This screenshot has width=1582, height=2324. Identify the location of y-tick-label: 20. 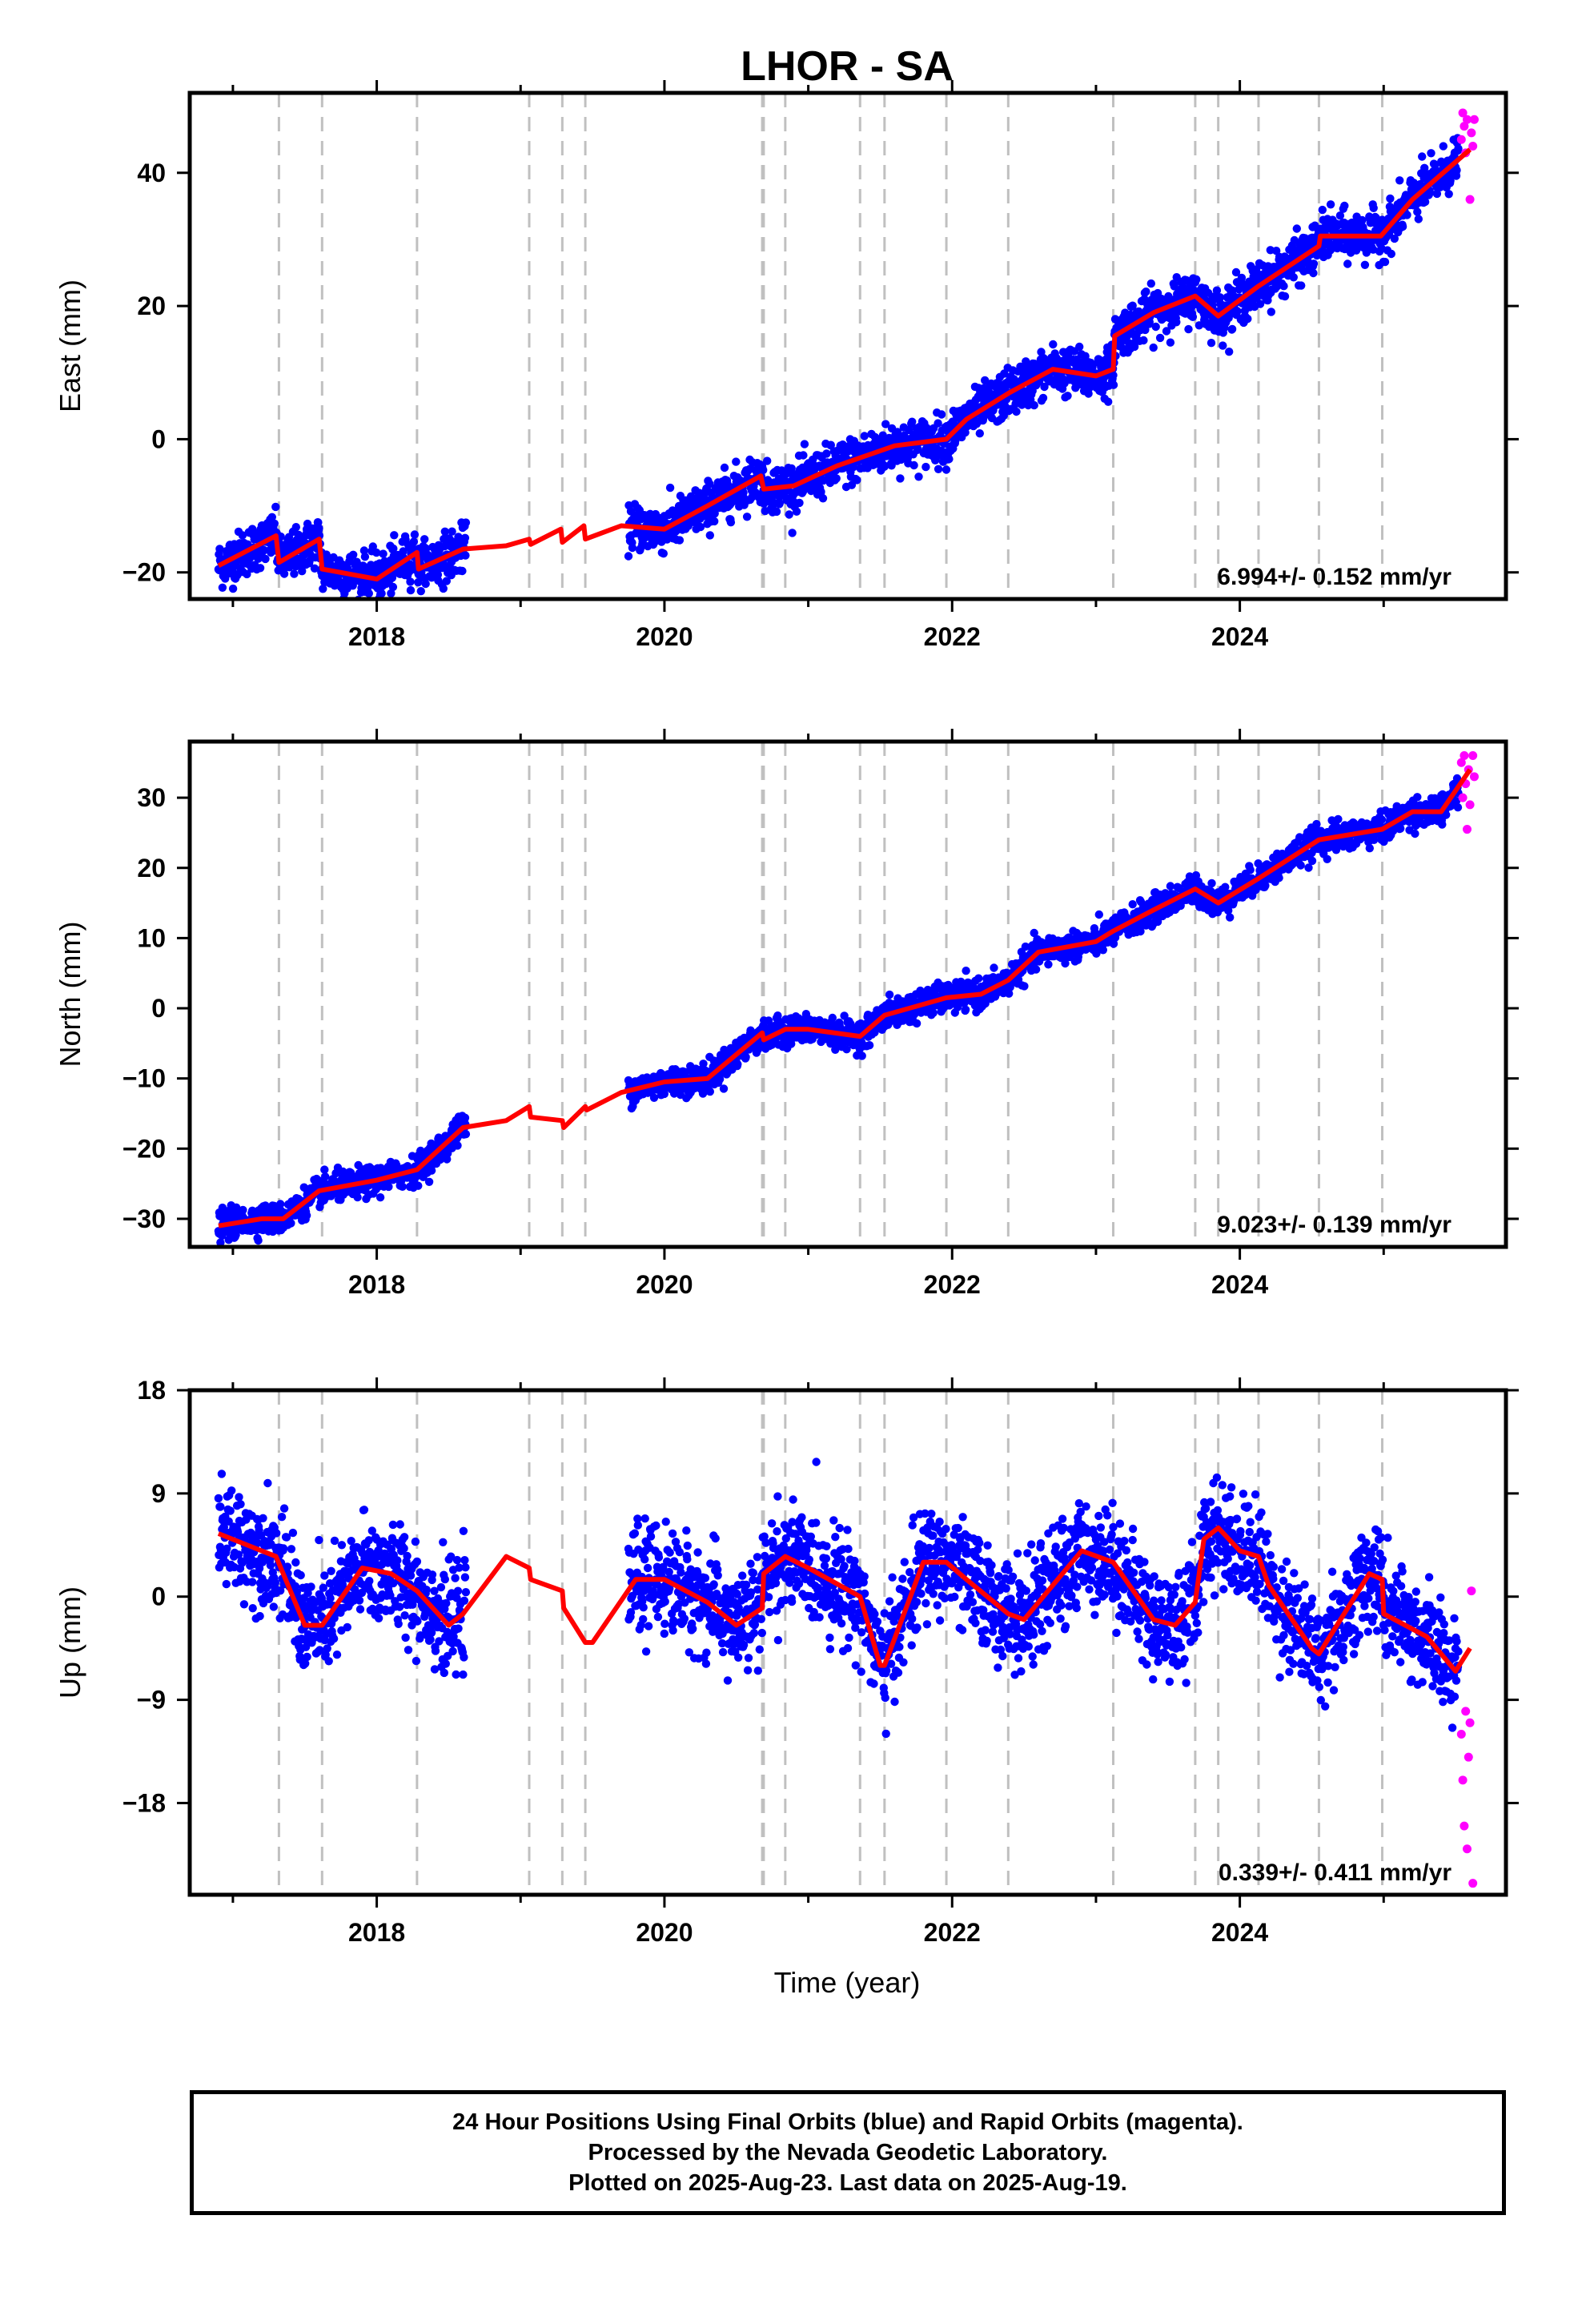
(151, 306).